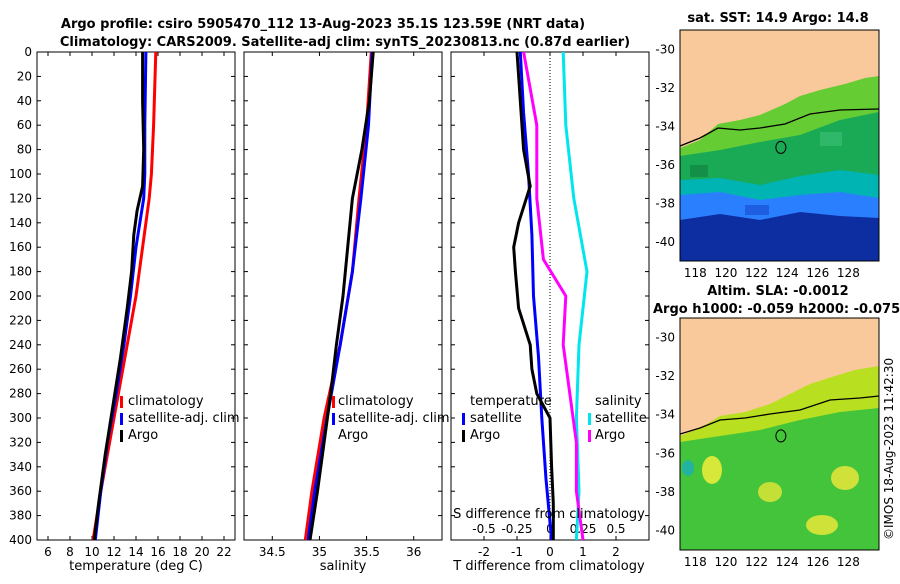 The width and height of the screenshot is (900, 584). I want to click on series-line-argo, so click(119, 296).